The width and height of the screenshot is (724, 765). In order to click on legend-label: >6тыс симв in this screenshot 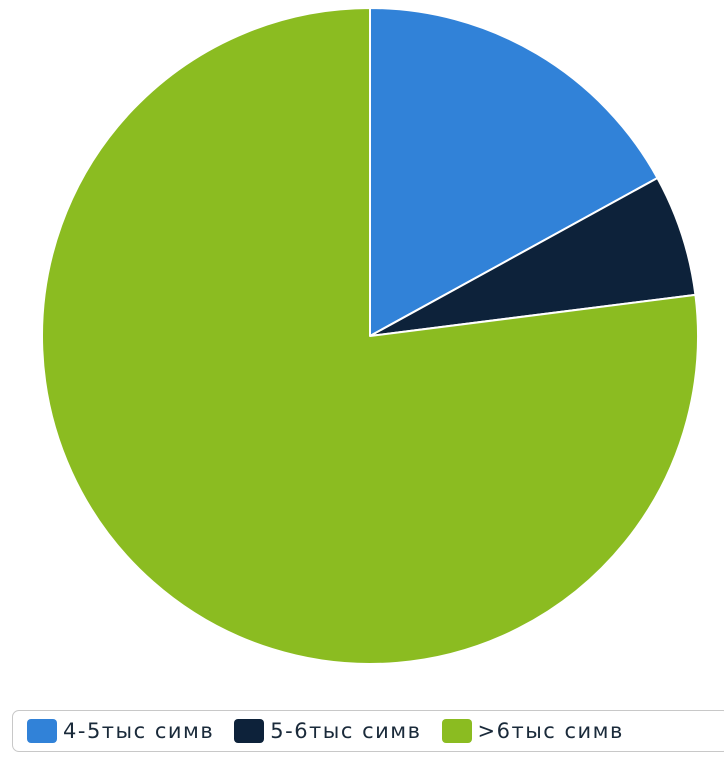, I will do `click(550, 731)`.